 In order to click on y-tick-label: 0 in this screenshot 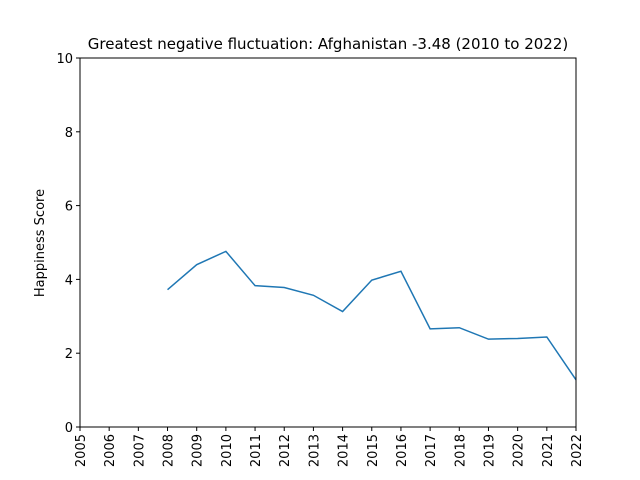, I will do `click(69, 428)`.